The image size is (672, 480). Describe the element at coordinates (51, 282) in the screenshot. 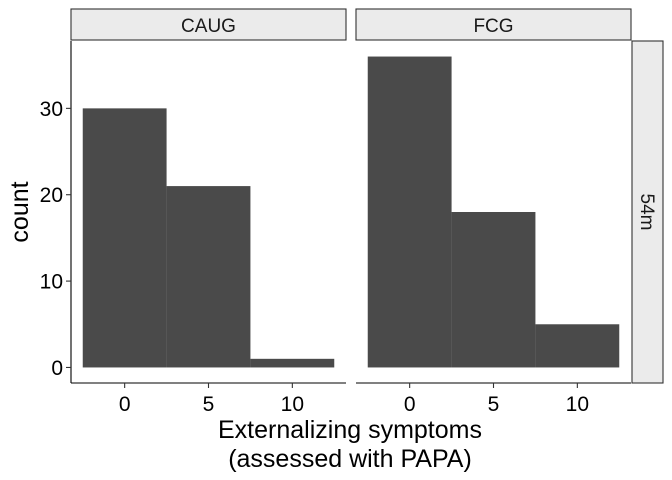

I see `y-tick-label: 10` at that location.